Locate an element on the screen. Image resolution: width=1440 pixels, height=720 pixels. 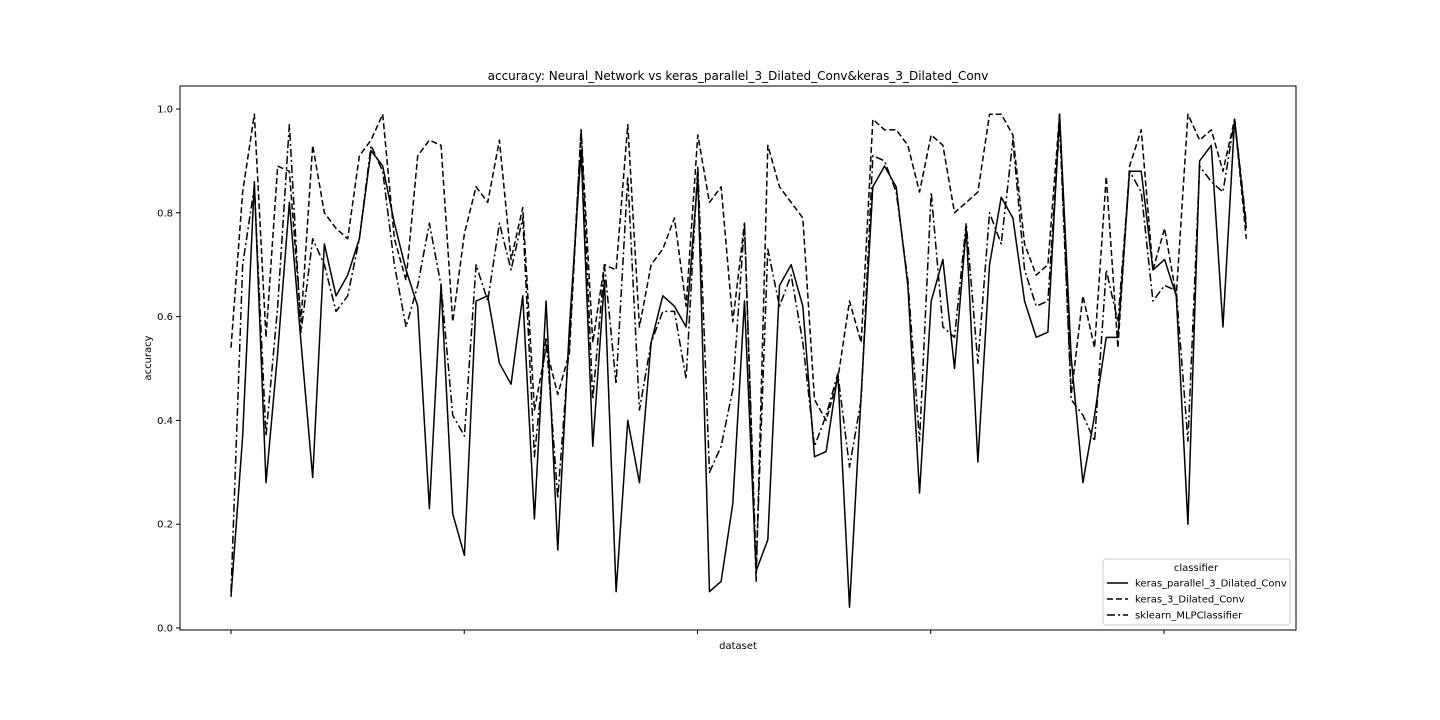
legend-entry-label: sklearn_MLPClassifier is located at coordinates (1189, 616).